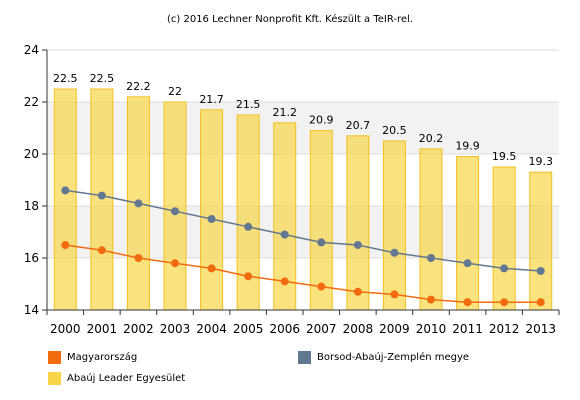 This screenshot has width=580, height=400. Describe the element at coordinates (175, 329) in the screenshot. I see `x-tick-label: 2003` at that location.